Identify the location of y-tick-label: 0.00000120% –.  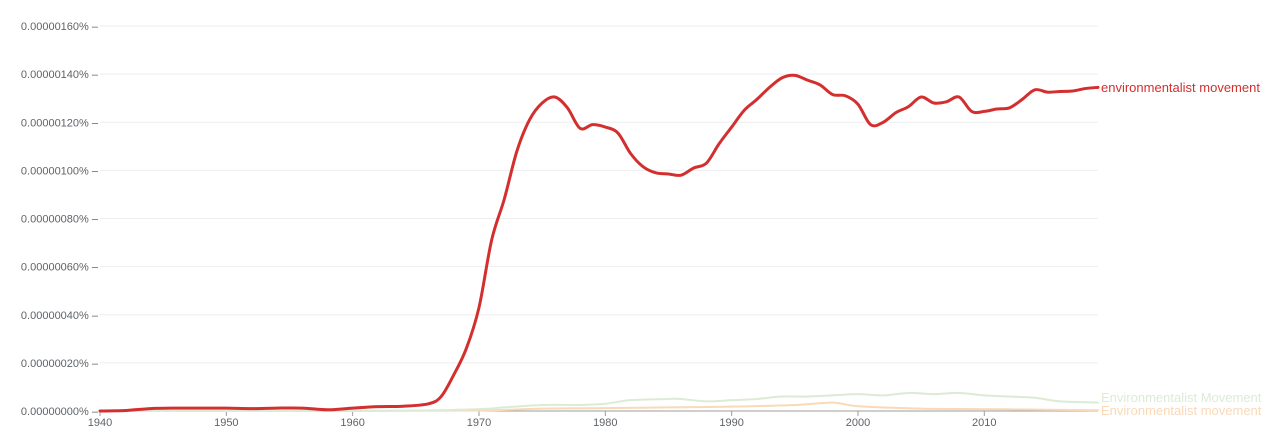
(60, 123).